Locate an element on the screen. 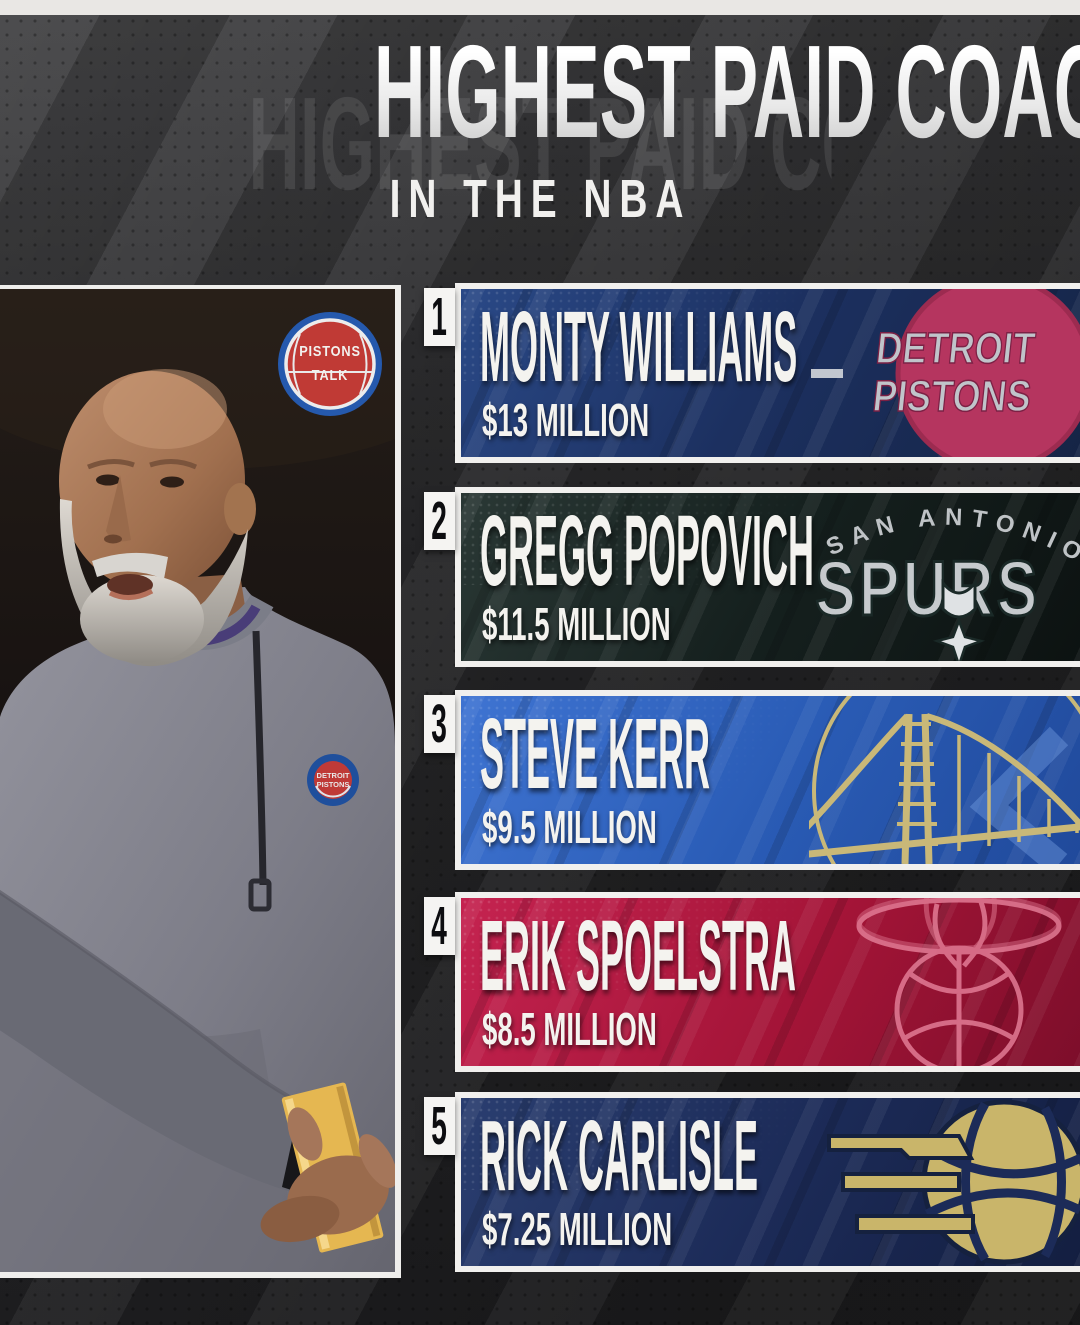 This screenshot has height=1325, width=1080. coach-name: GREGG POPOVICH is located at coordinates (647, 551).